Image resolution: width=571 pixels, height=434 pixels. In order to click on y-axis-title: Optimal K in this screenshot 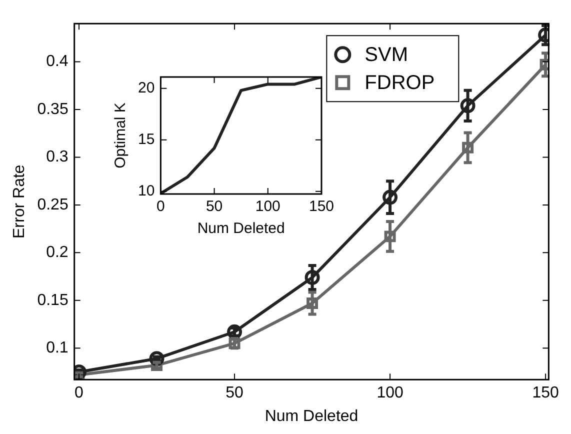, I will do `click(121, 135)`.